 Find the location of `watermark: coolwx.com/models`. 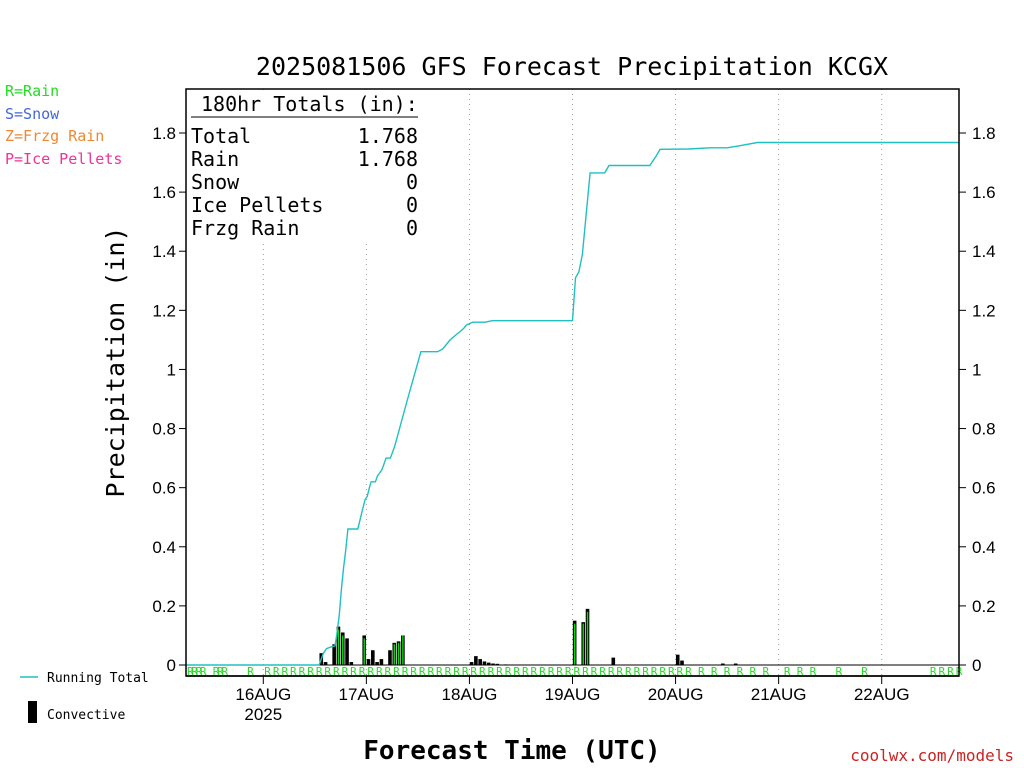

watermark: coolwx.com/models is located at coordinates (932, 755).